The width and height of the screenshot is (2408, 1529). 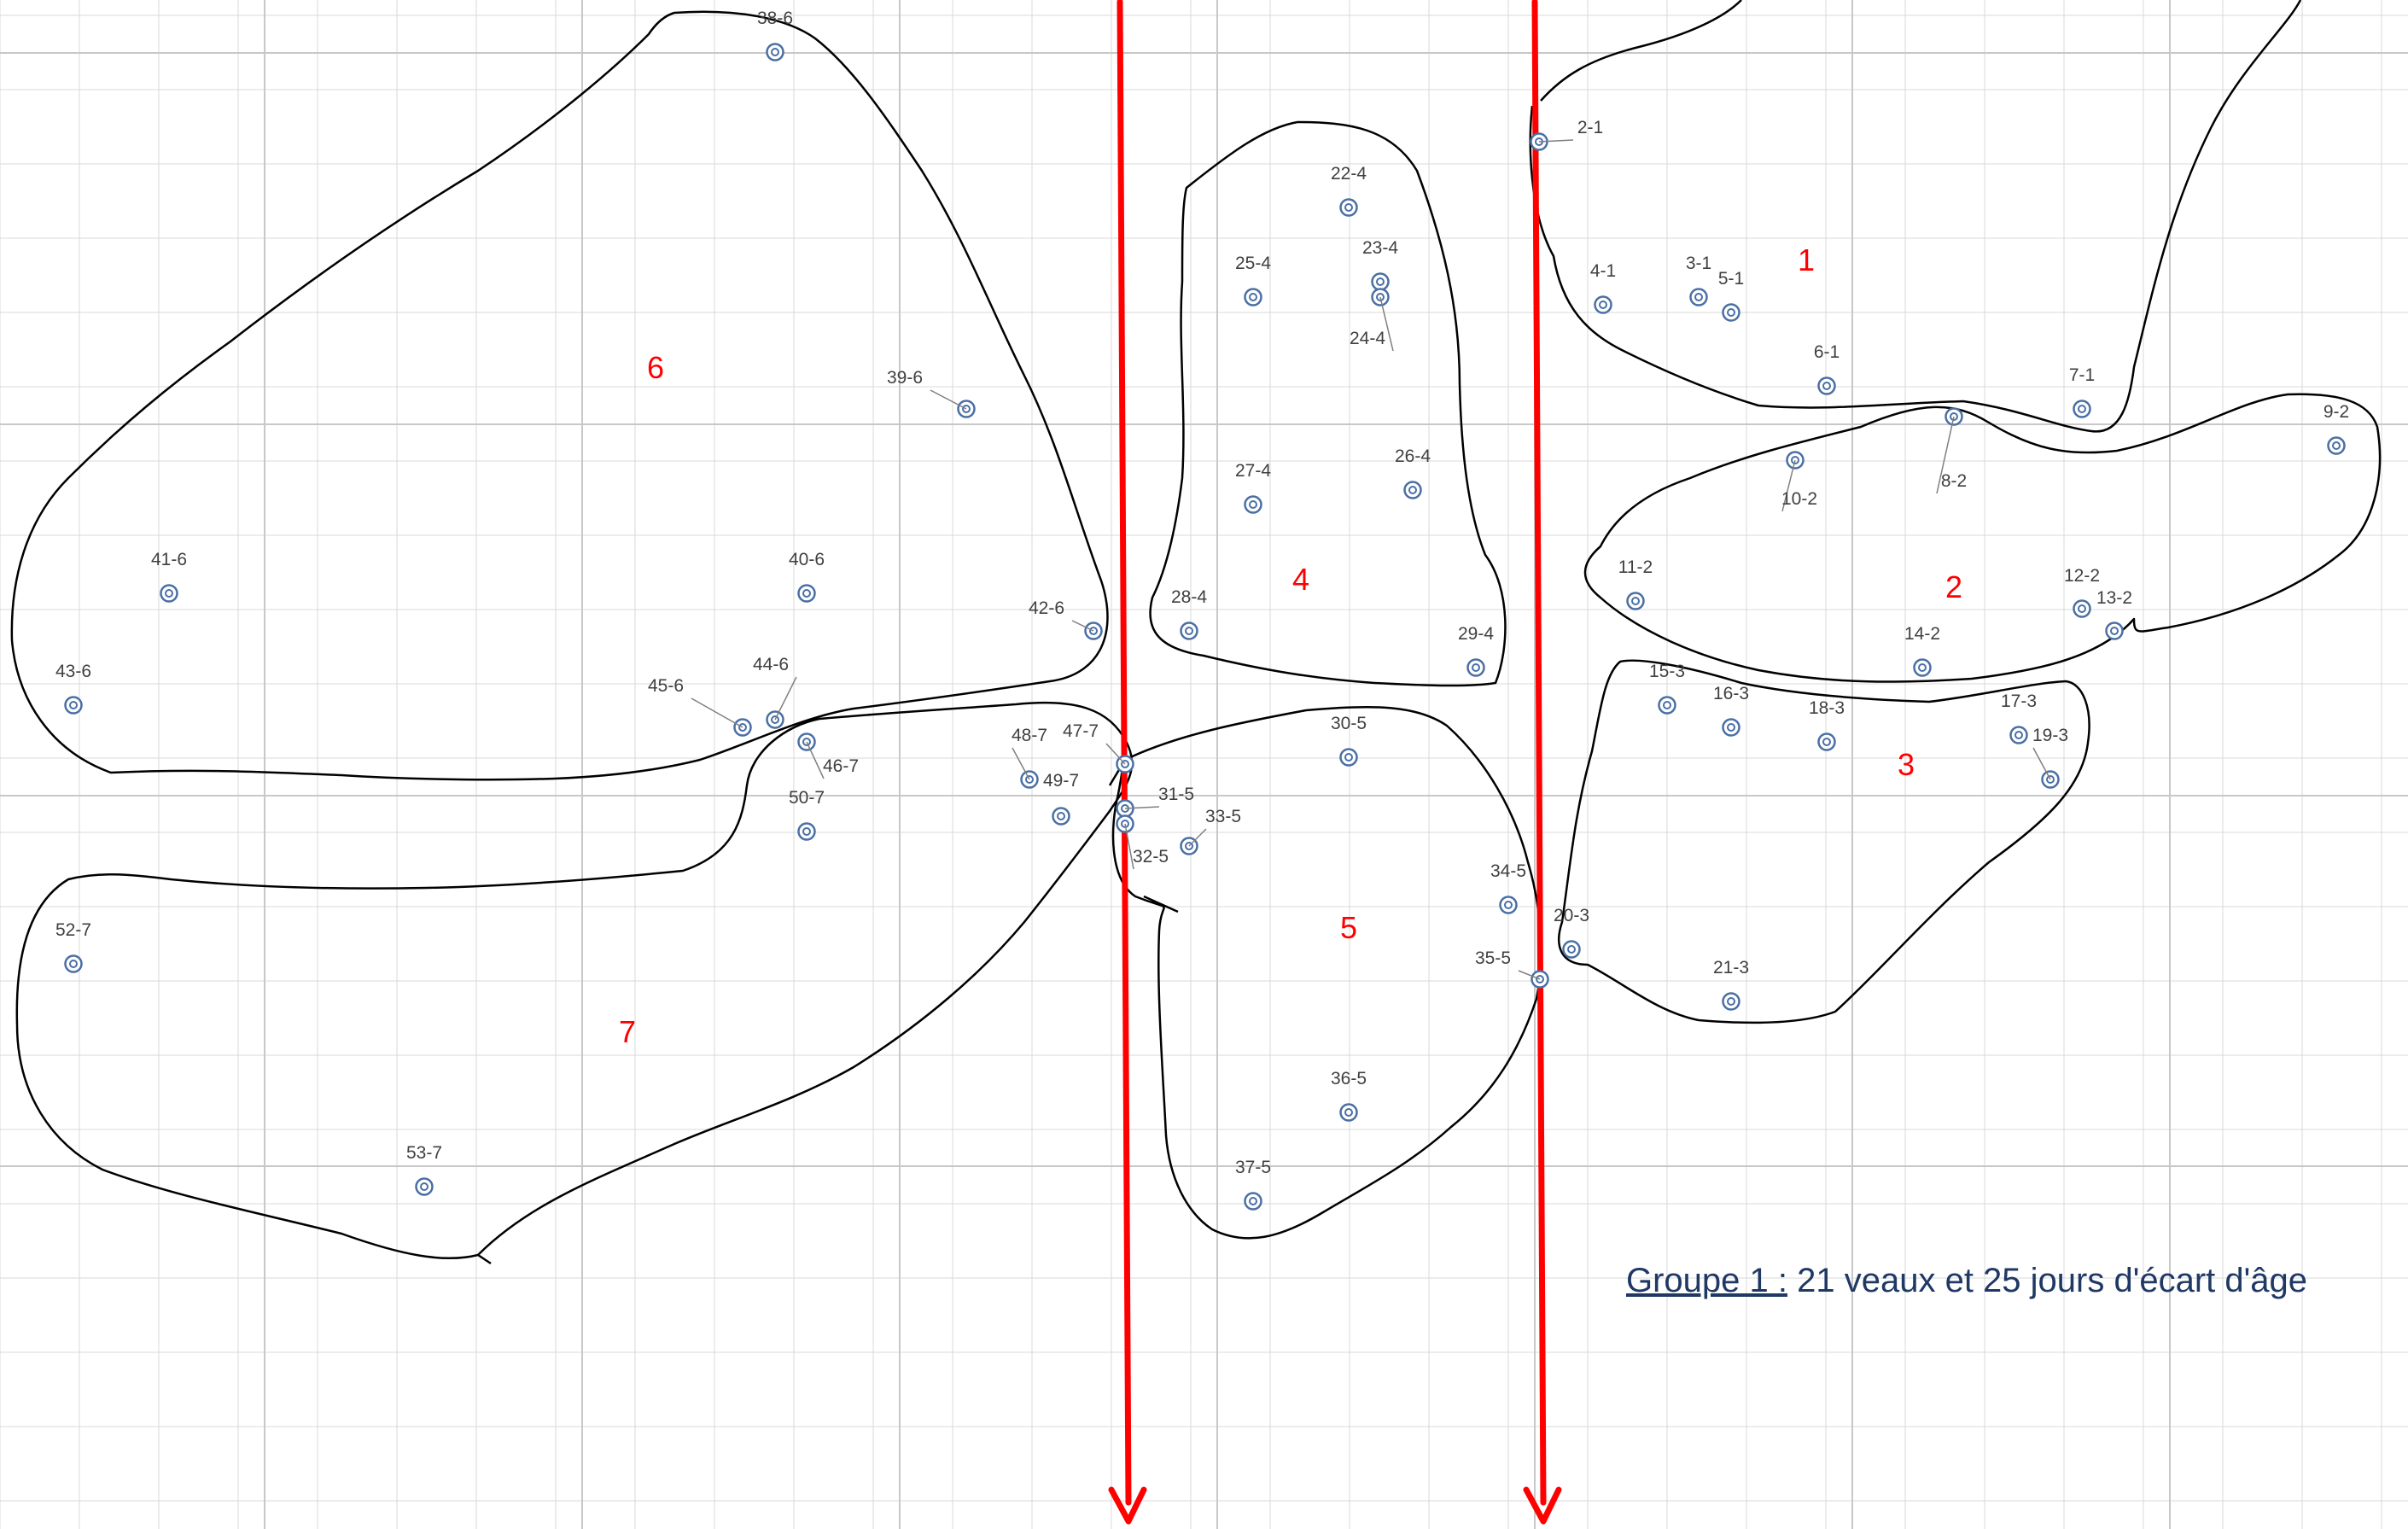 I want to click on point-label: 48-7, so click(x=1029, y=735).